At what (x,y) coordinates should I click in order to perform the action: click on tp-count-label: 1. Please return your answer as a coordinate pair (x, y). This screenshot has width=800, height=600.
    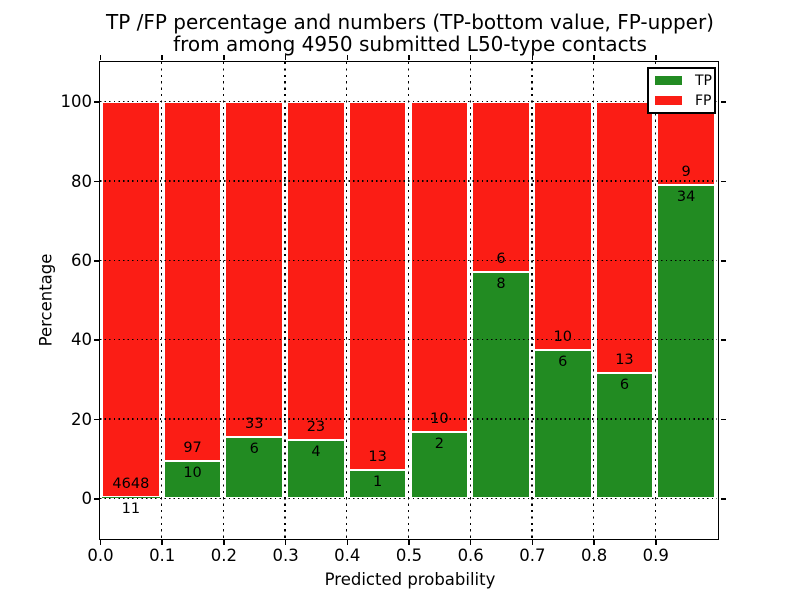
    Looking at the image, I should click on (378, 482).